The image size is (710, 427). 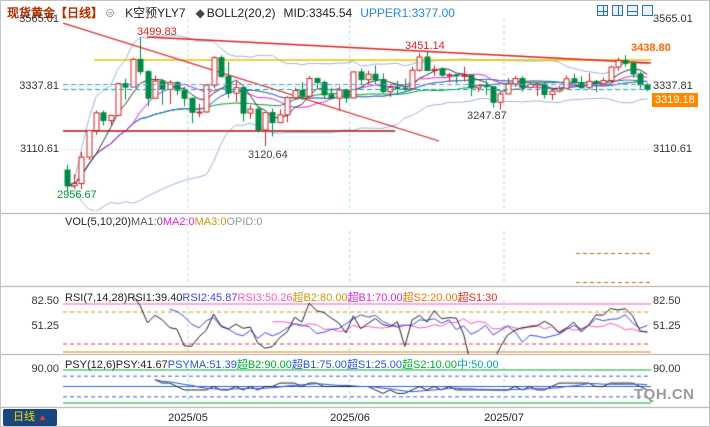 I want to click on rsi3-value: RSI3:50.26, so click(x=265, y=298).